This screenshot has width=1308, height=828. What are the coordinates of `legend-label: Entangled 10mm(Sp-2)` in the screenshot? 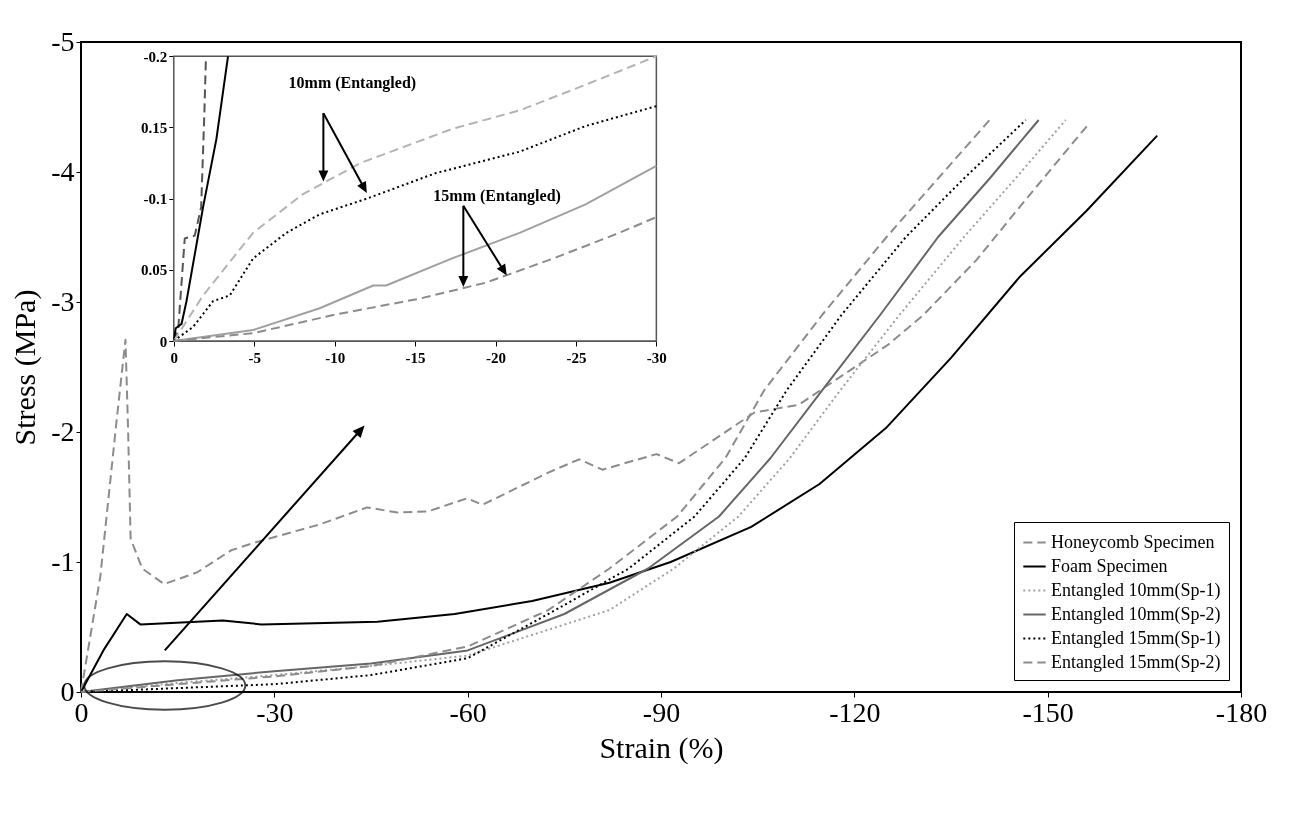 It's located at (1136, 614).